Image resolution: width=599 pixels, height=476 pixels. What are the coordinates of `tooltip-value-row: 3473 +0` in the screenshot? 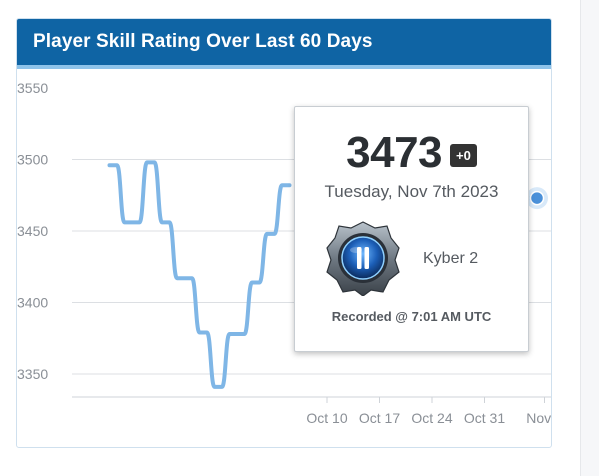 It's located at (411, 153).